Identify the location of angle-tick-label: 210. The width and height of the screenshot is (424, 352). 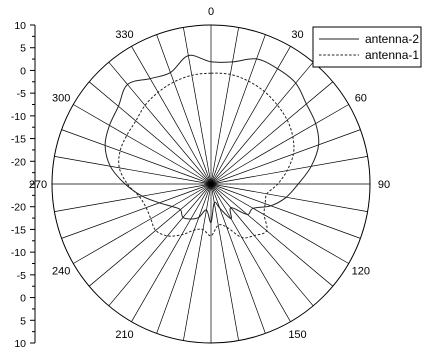
(124, 335).